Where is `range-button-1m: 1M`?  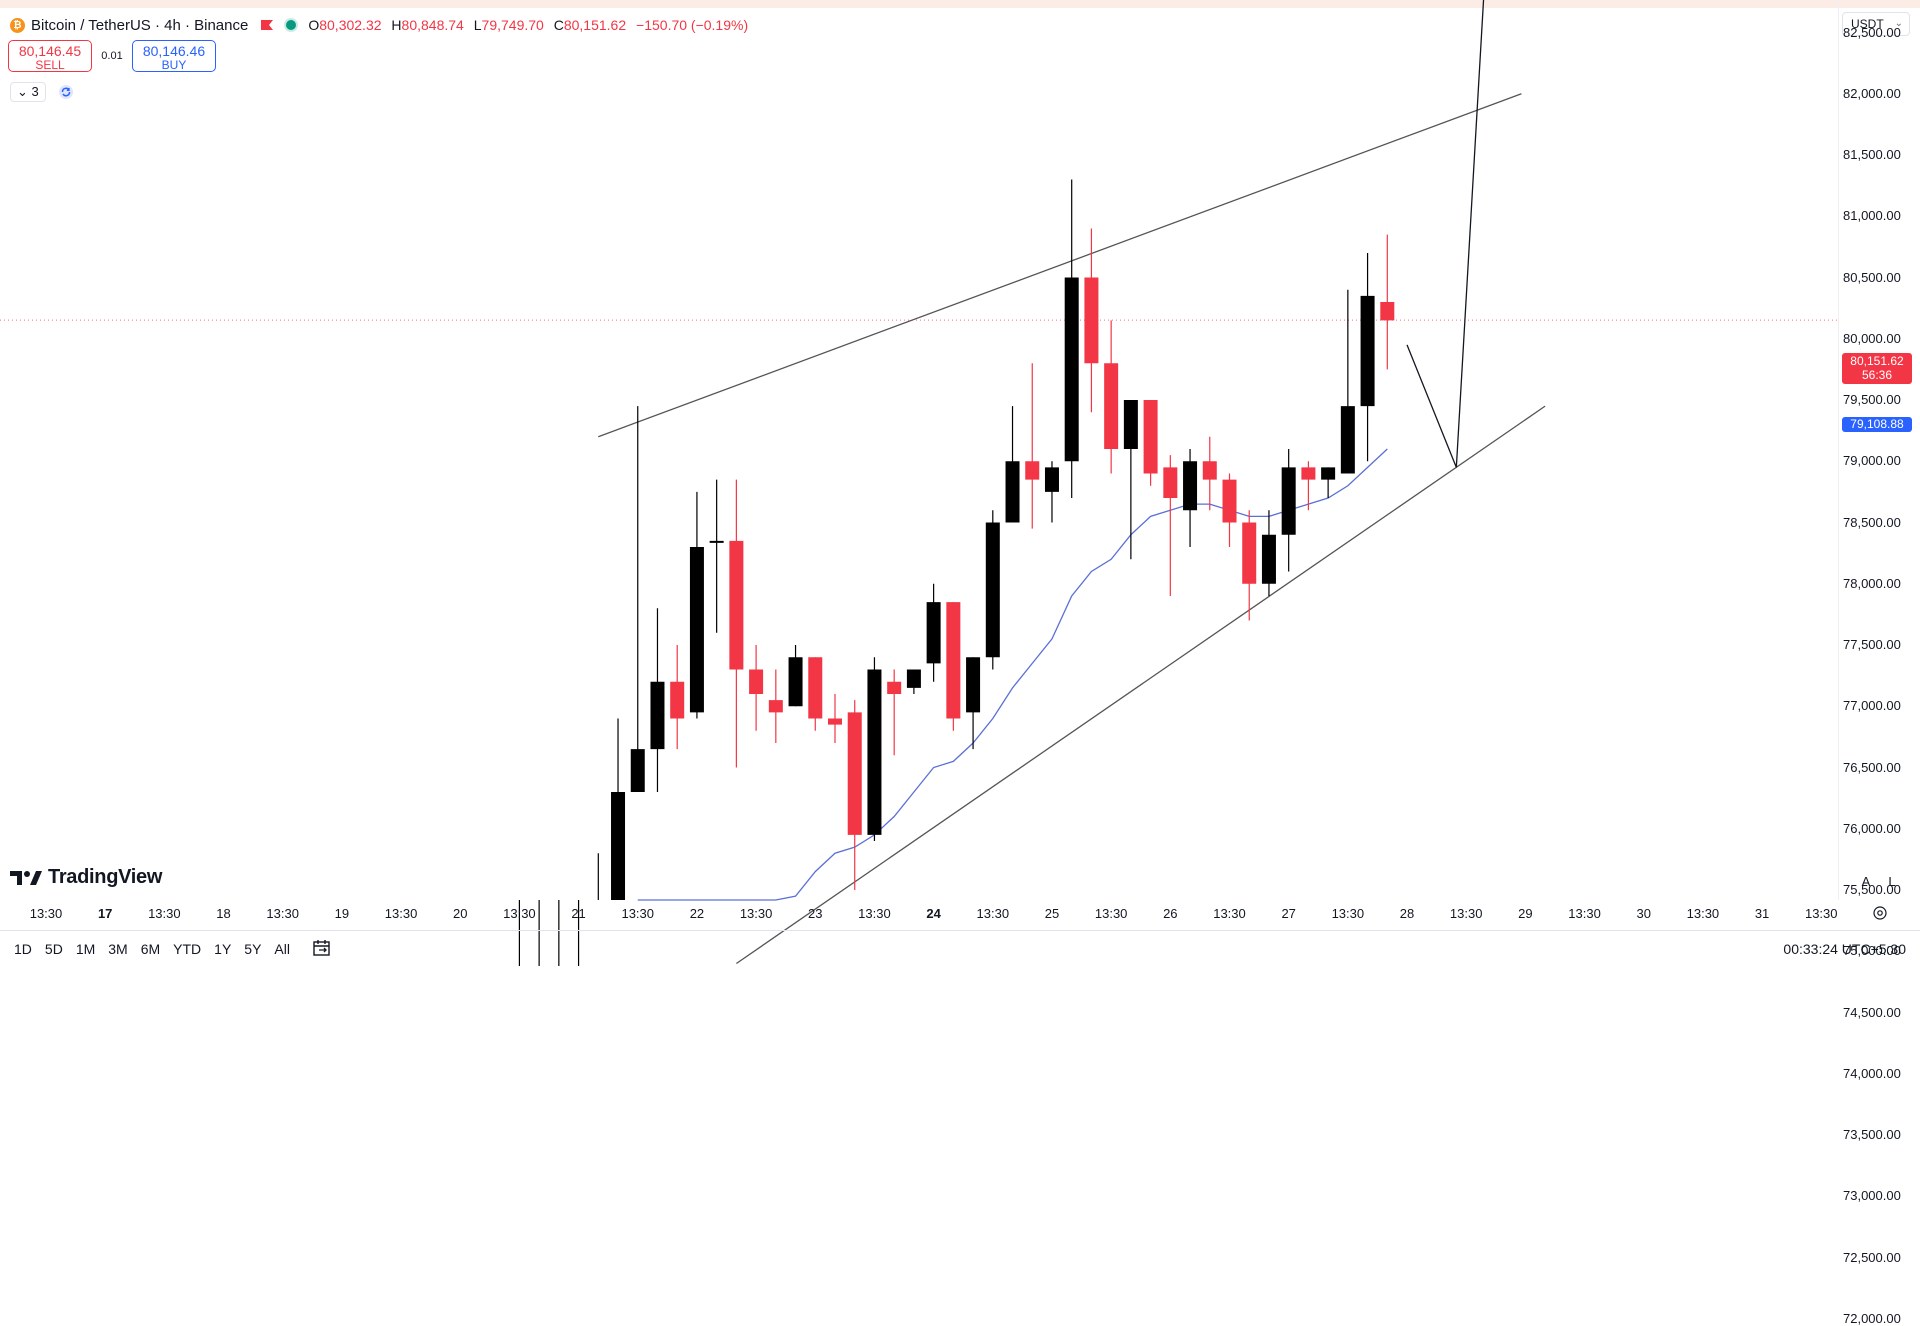 range-button-1m: 1M is located at coordinates (85, 949).